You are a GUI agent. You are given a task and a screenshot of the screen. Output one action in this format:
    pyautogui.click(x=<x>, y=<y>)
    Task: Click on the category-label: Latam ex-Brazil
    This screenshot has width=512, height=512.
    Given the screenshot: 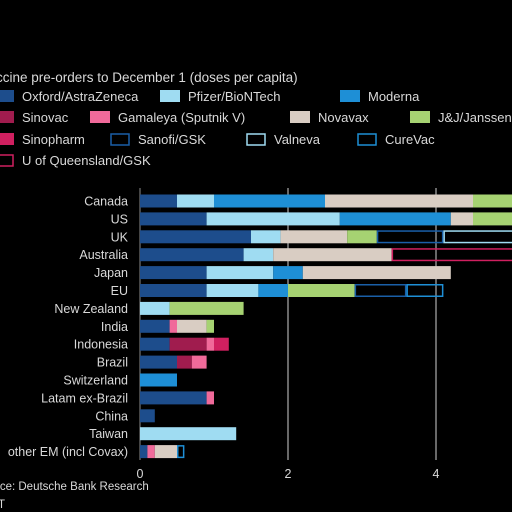 What is the action you would take?
    pyautogui.click(x=84, y=398)
    